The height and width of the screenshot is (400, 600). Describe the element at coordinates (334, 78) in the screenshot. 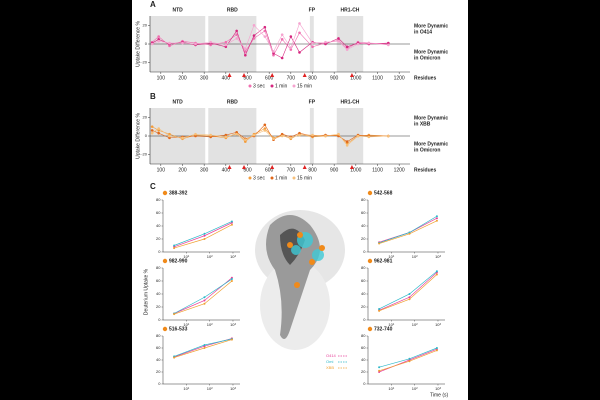

I see `x-tick-label: 900` at that location.